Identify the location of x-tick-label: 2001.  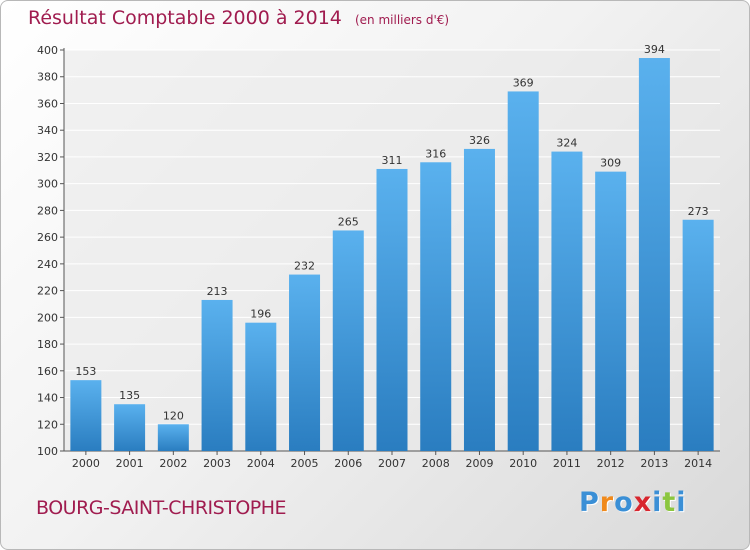
(130, 463).